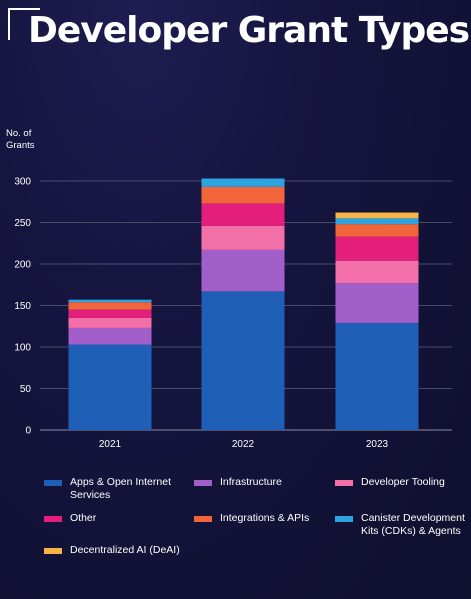 This screenshot has width=471, height=599. What do you see at coordinates (243, 182) in the screenshot?
I see `bar-2022-canister-development-kits-cdks-agents` at bounding box center [243, 182].